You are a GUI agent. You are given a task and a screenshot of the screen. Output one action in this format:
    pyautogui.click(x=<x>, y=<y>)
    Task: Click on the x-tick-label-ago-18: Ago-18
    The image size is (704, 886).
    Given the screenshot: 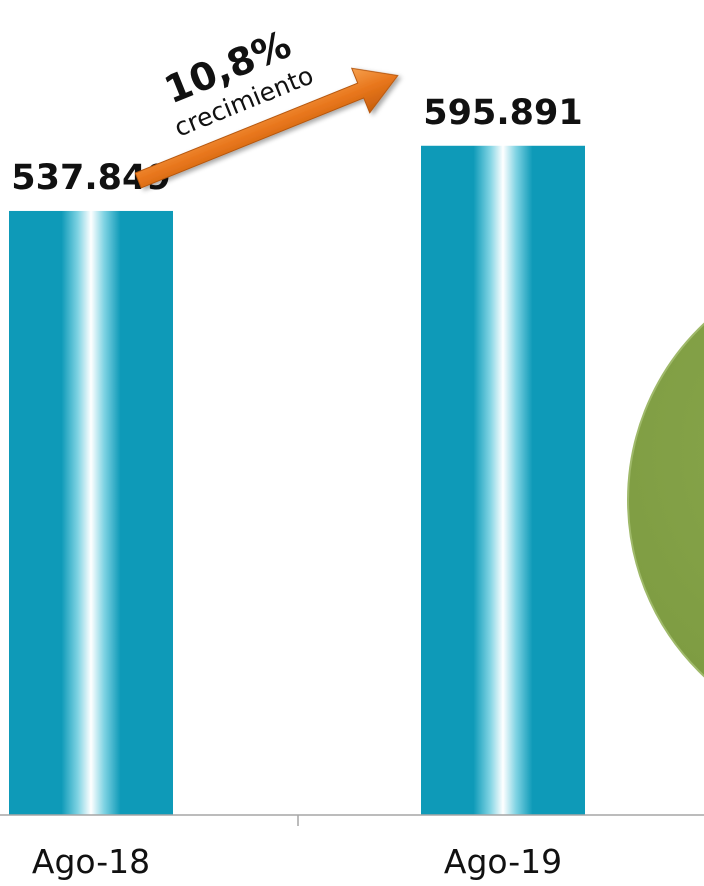 What is the action you would take?
    pyautogui.click(x=91, y=861)
    